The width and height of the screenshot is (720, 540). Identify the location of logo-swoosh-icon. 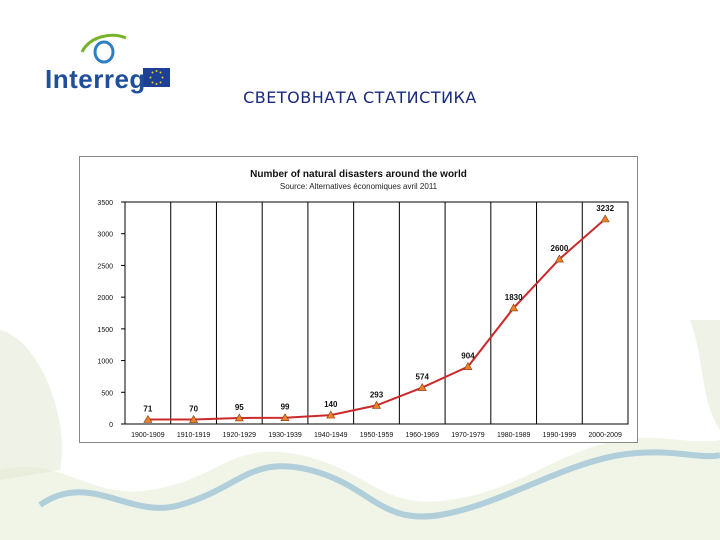
(103, 43).